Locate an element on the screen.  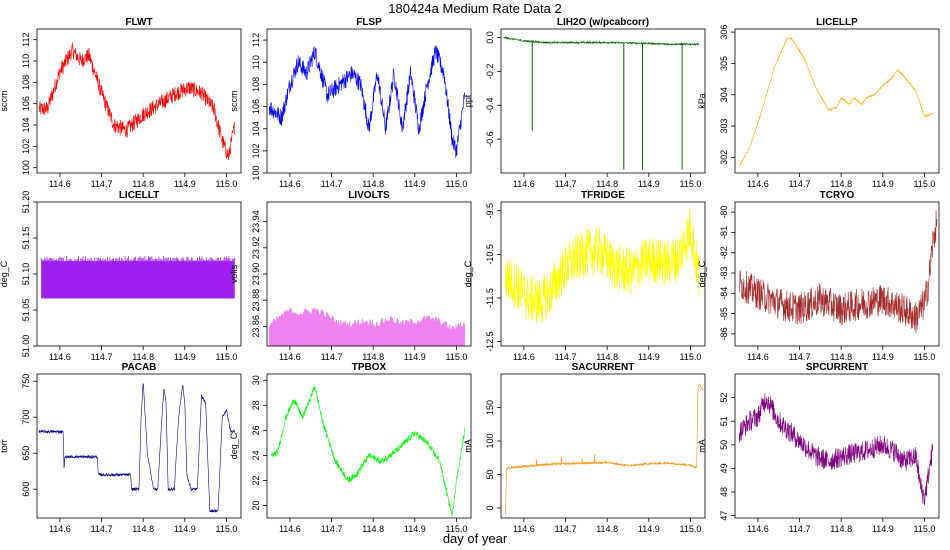
y-tick-label: -85 is located at coordinates (724, 313).